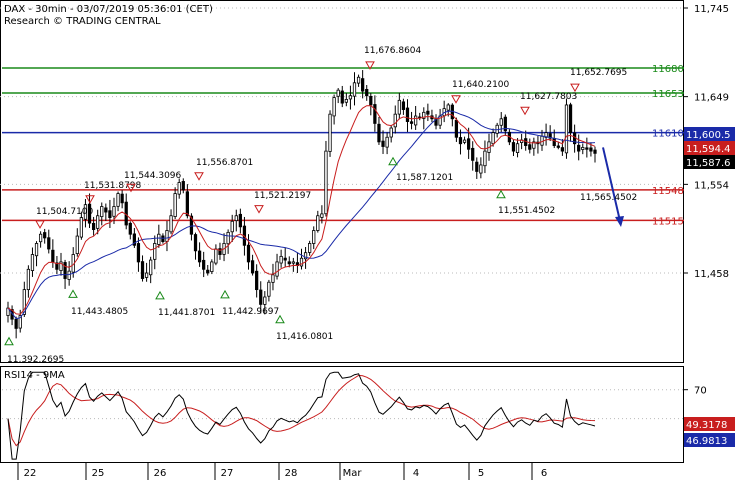 Image resolution: width=735 pixels, height=480 pixels. What do you see at coordinates (35, 360) in the screenshot?
I see `swing-low-label: 11,392.2695` at bounding box center [35, 360].